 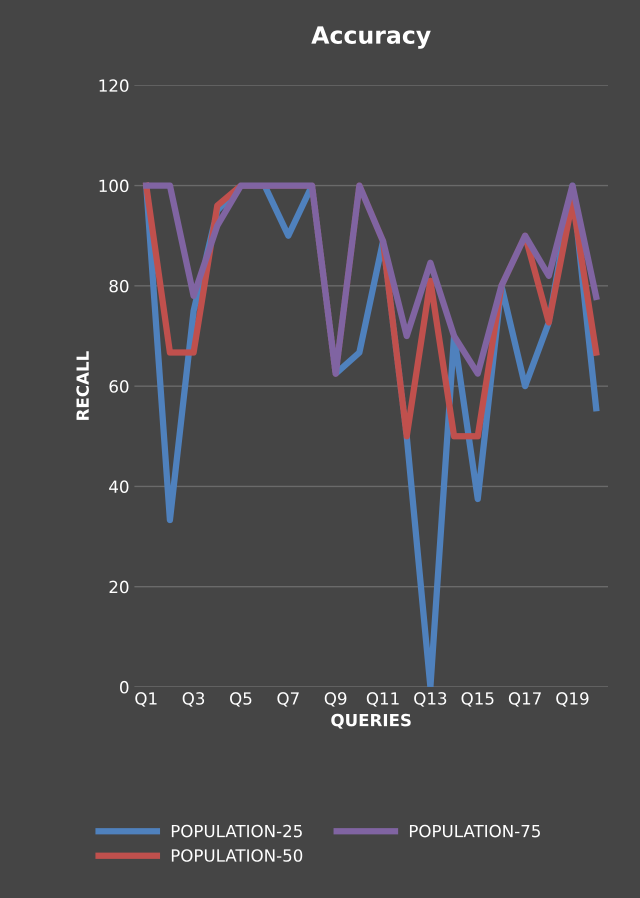 What do you see at coordinates (118, 386) in the screenshot?
I see `y-tick-label: 60` at bounding box center [118, 386].